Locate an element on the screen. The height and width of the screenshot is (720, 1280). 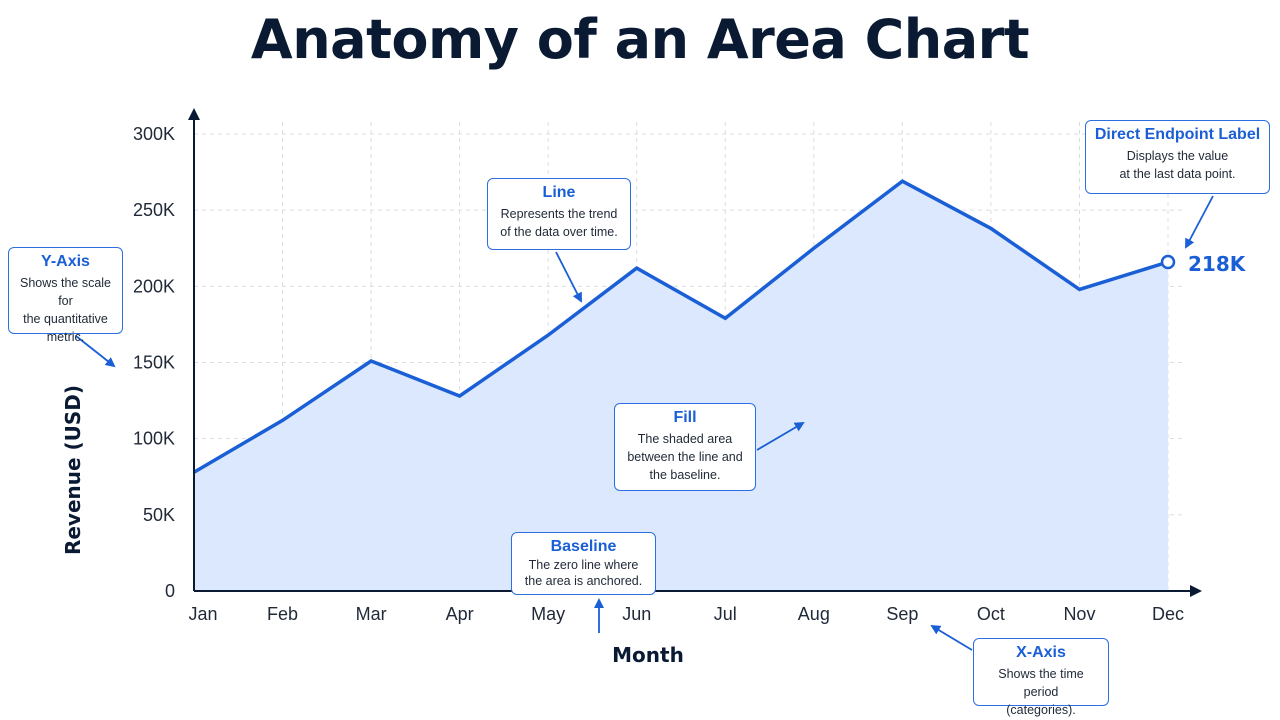
y-tick-label-3: 150K is located at coordinates (154, 363).